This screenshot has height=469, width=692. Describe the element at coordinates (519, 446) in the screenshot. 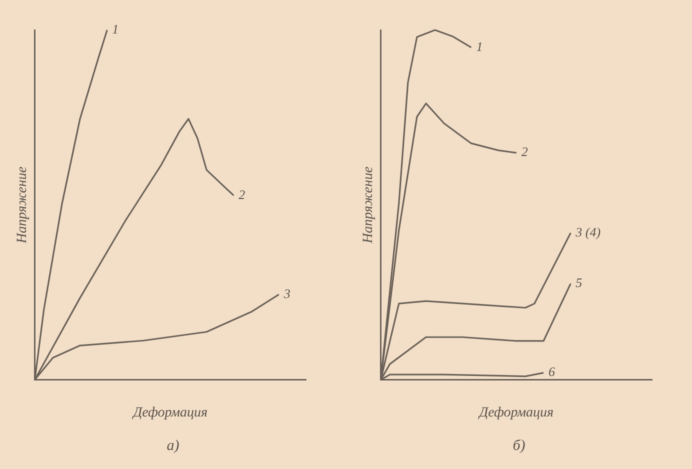

I see `text: б)` at that location.